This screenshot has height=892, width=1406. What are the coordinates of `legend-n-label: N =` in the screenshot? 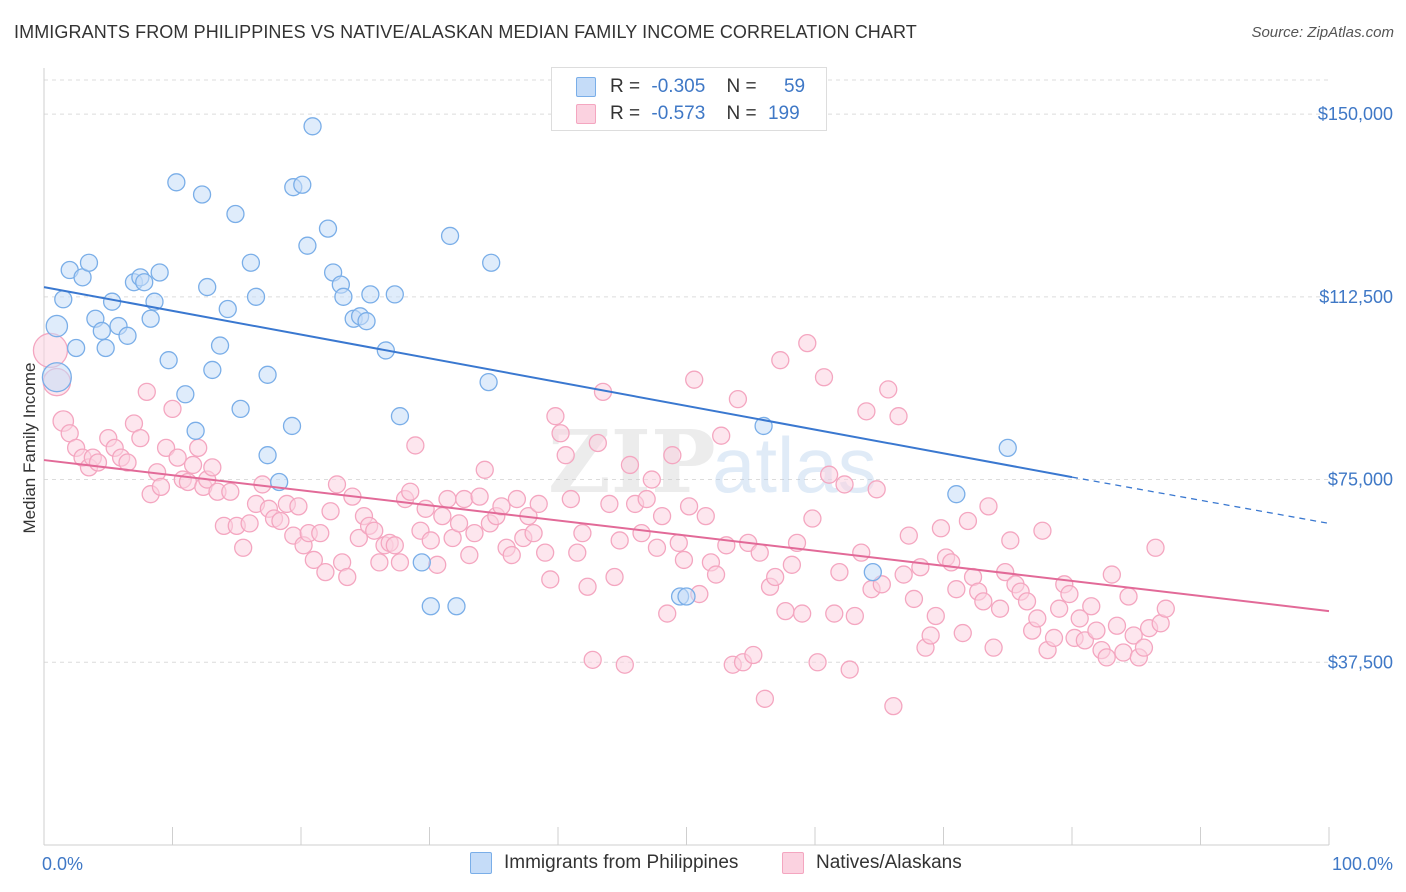 It's located at (741, 113).